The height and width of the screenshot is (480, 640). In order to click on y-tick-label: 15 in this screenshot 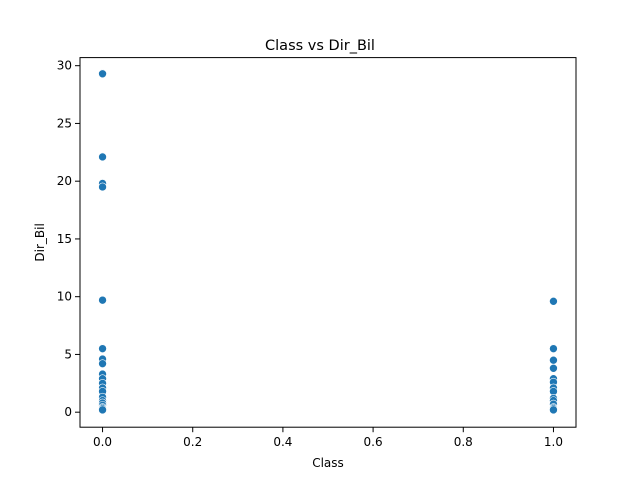, I will do `click(64, 239)`.